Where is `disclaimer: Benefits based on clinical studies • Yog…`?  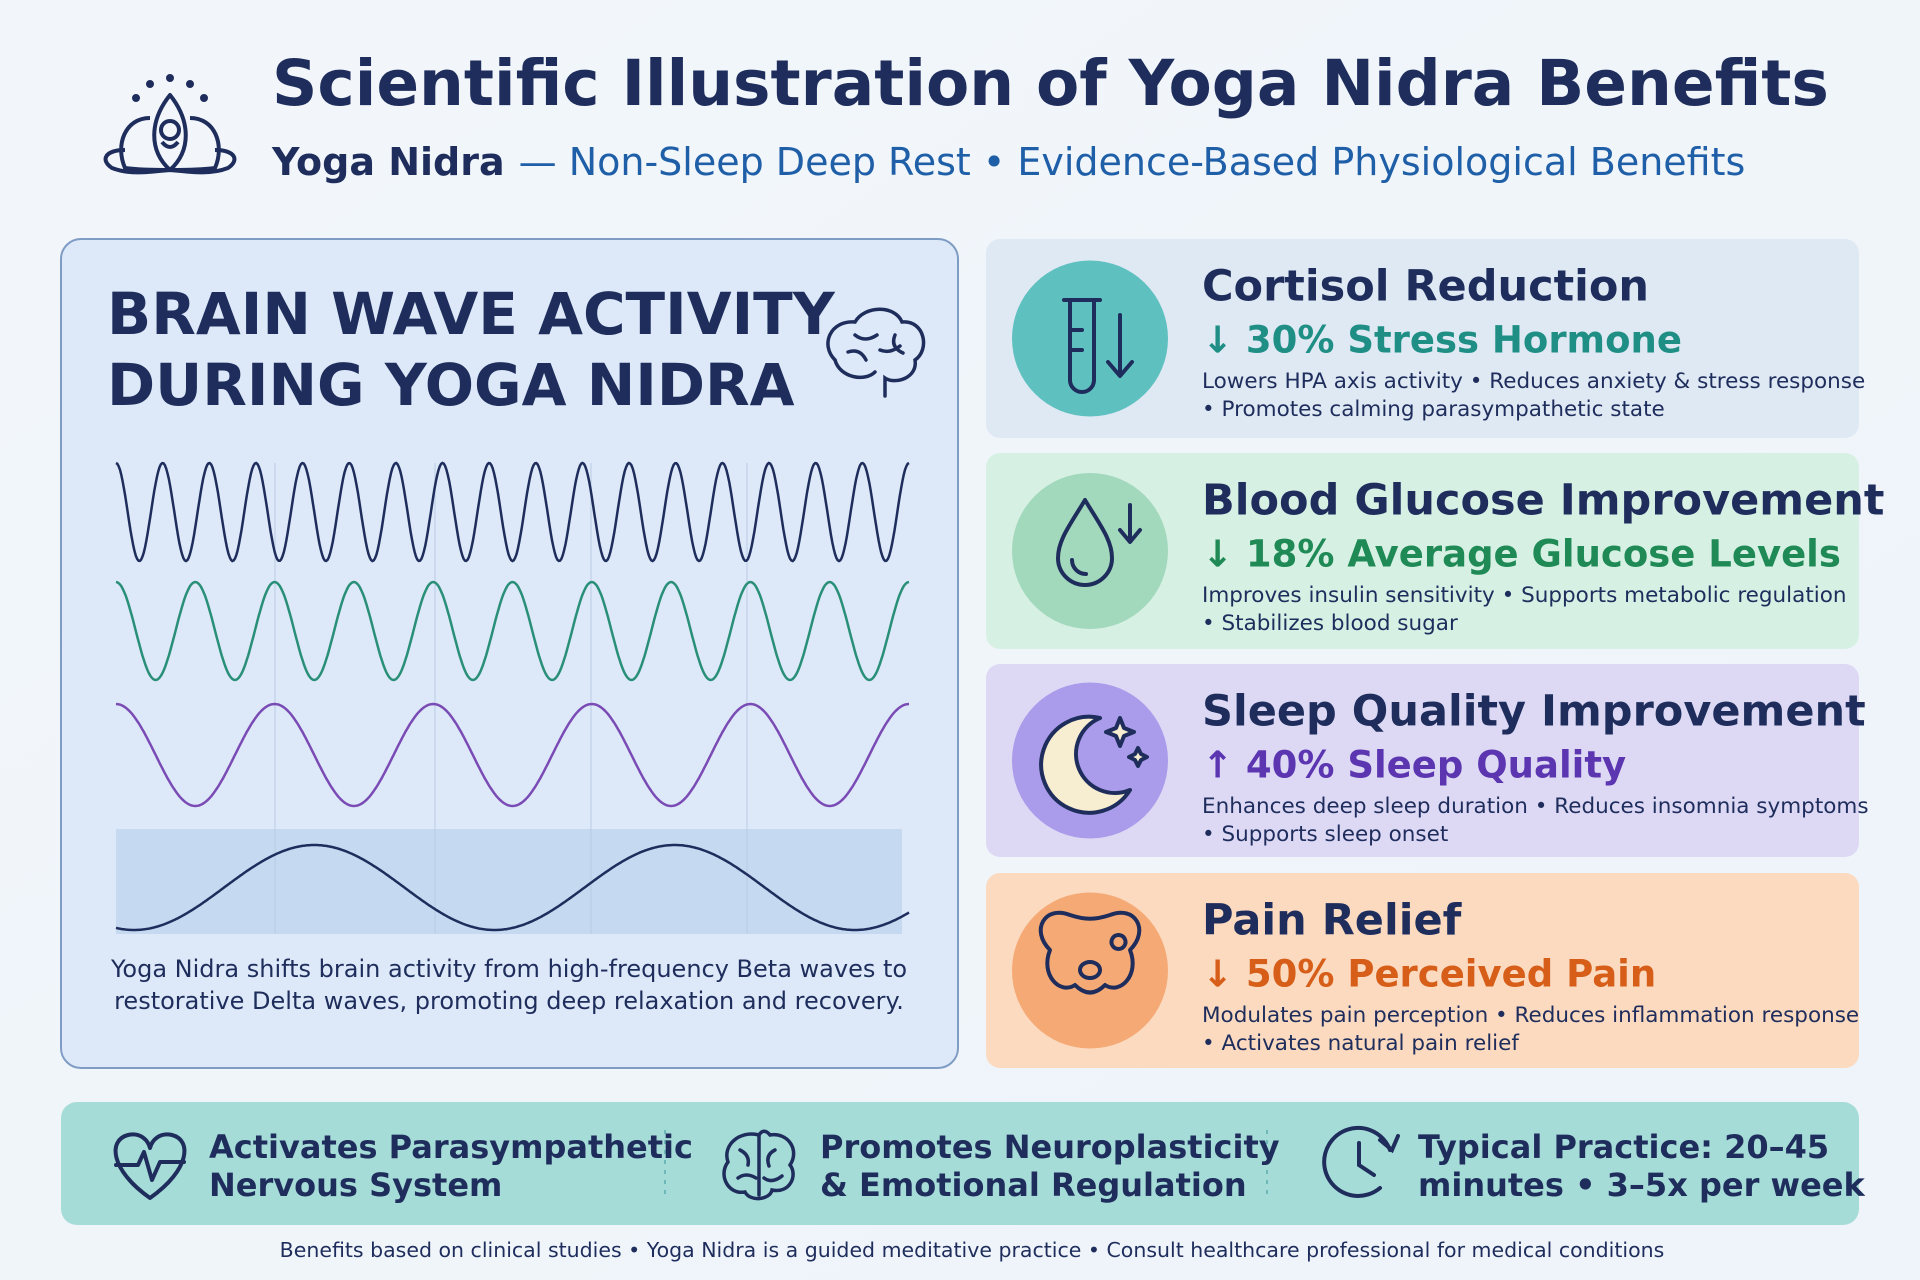
disclaimer: Benefits based on clinical studies • Yog… is located at coordinates (972, 1250).